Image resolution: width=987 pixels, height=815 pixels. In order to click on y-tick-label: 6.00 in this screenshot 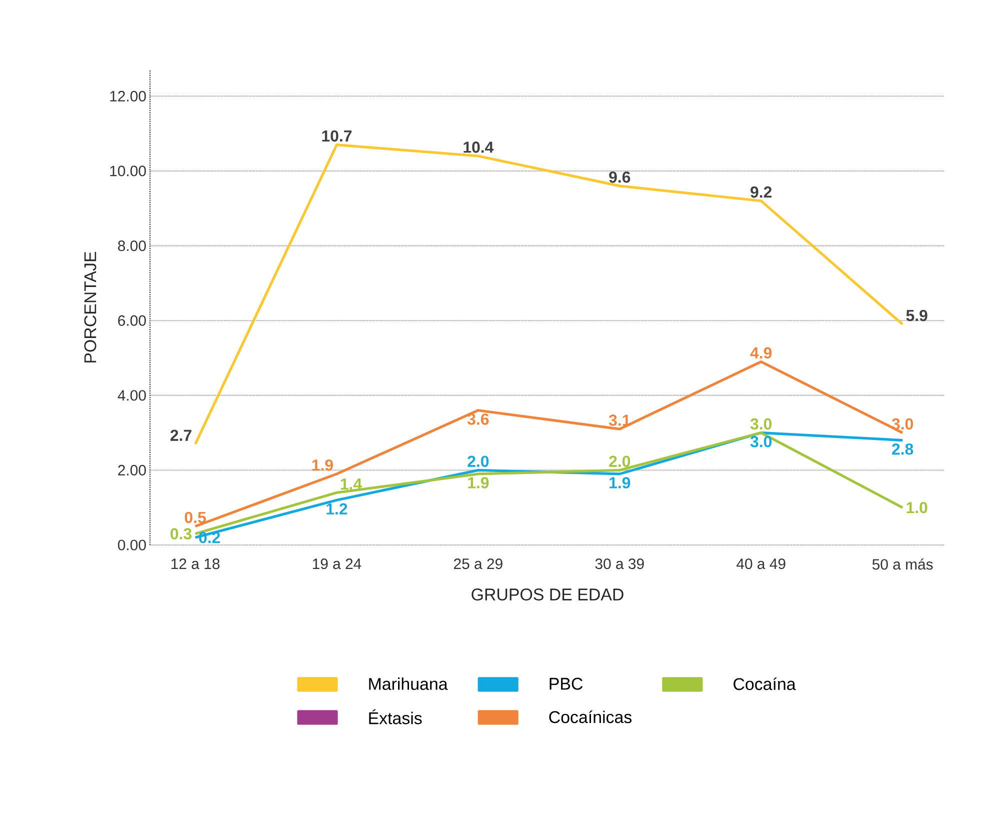, I will do `click(132, 320)`.